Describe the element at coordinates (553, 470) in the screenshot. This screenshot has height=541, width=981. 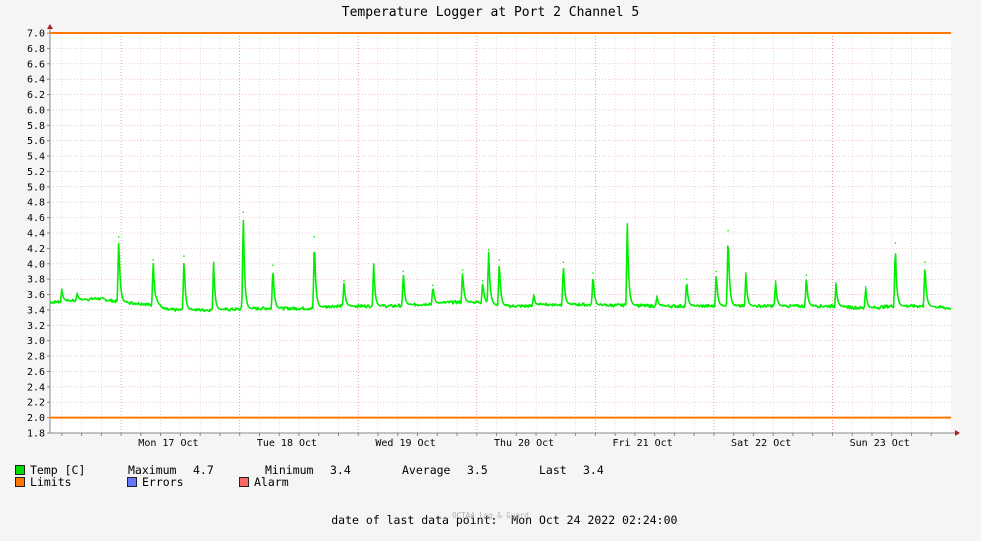
I see `last-label: Last` at that location.